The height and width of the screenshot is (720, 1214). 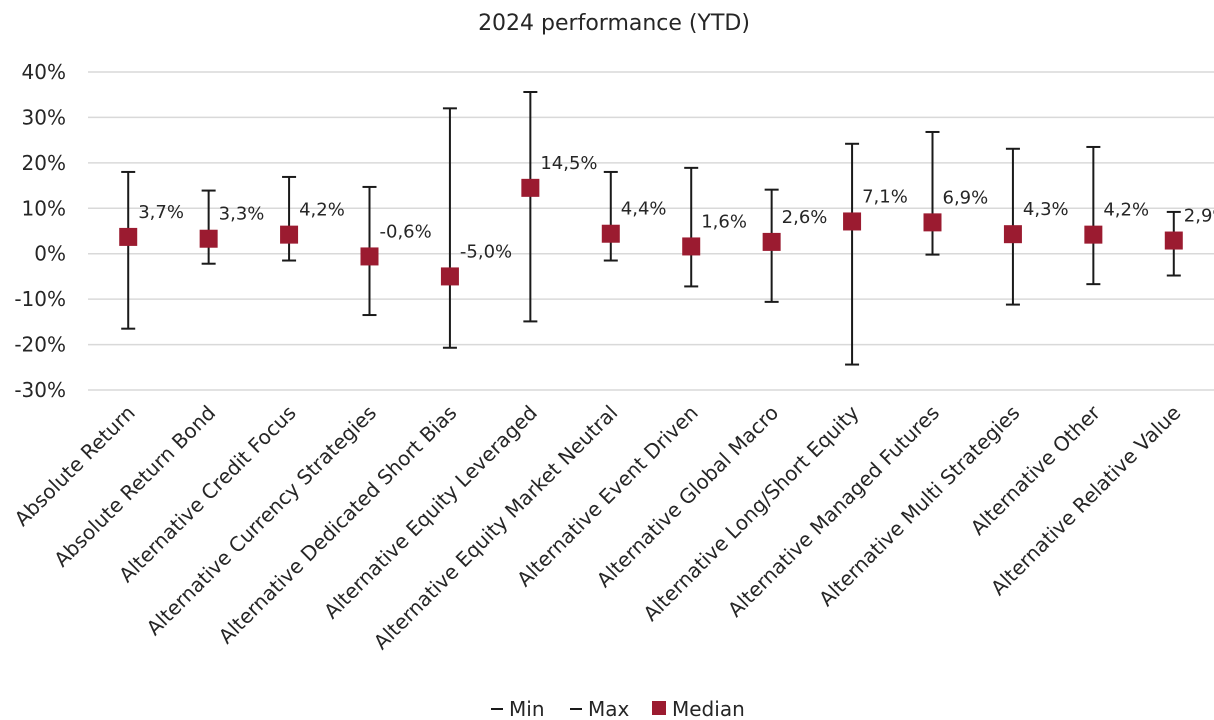 I want to click on median-data-label: 14,5%, so click(x=568, y=163).